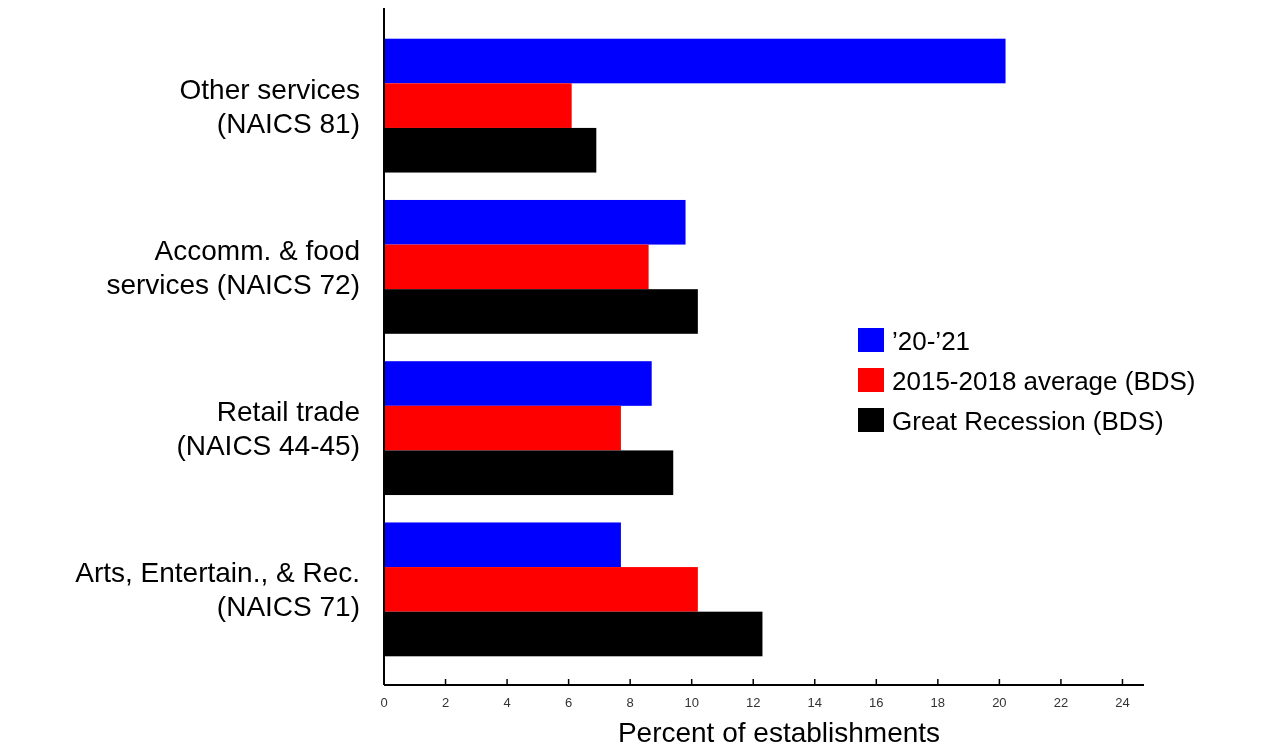 Image resolution: width=1276 pixels, height=748 pixels. What do you see at coordinates (445, 702) in the screenshot?
I see `x-tick-label: 2` at bounding box center [445, 702].